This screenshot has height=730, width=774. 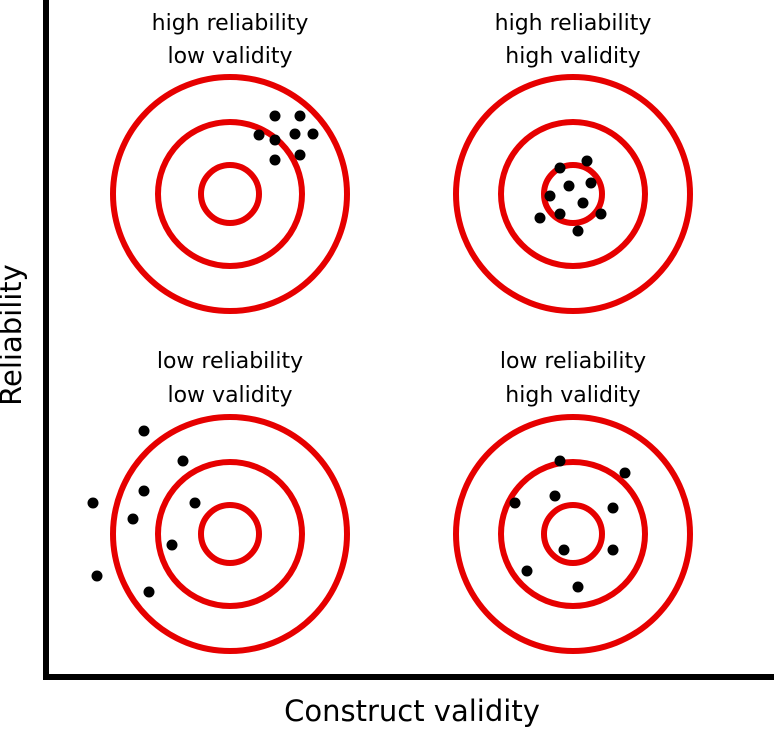 I want to click on x-axis-line, so click(x=408, y=677).